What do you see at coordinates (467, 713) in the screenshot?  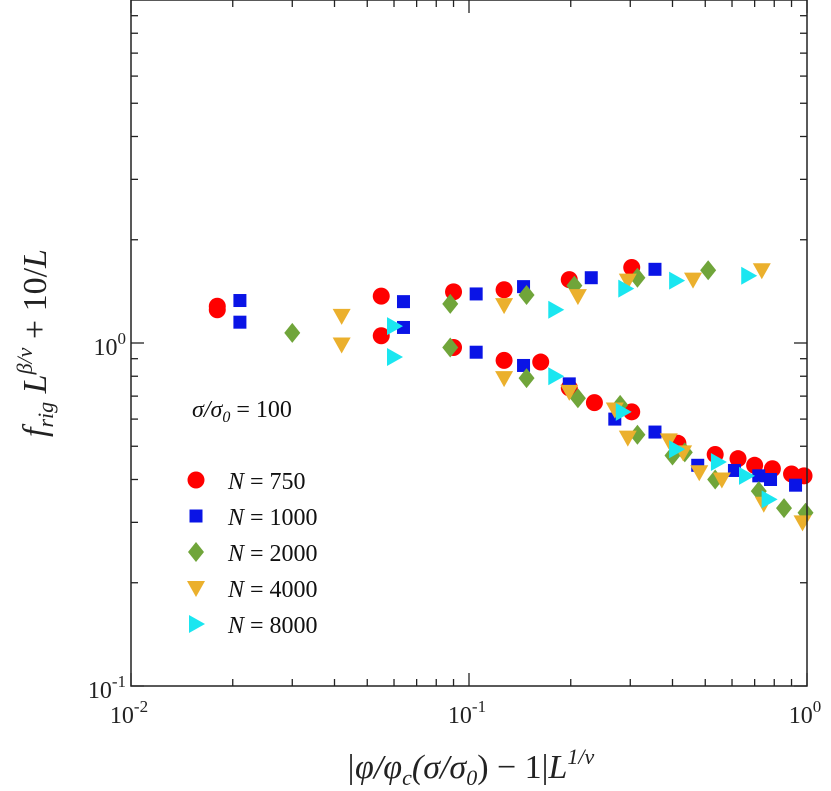 I see `x-tick-label: 10⁻¹` at bounding box center [467, 713].